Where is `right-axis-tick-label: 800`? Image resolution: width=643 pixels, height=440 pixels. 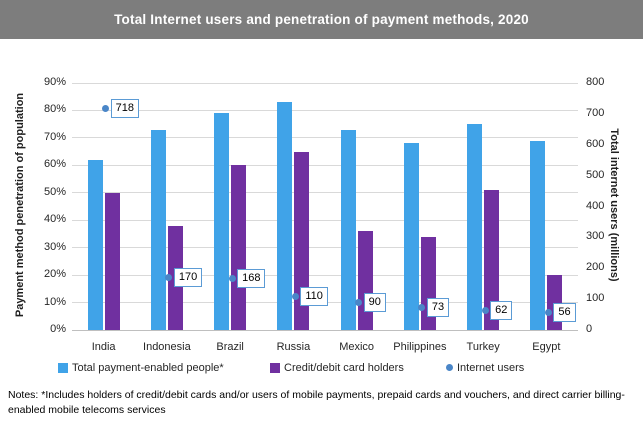 right-axis-tick-label: 800 is located at coordinates (595, 82).